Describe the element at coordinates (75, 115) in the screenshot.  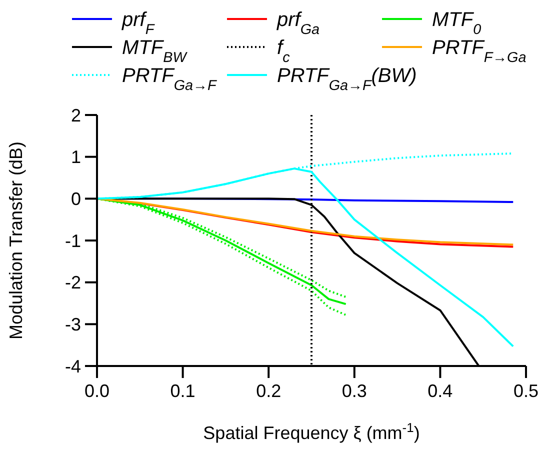
I see `y-tick-label: 2` at that location.